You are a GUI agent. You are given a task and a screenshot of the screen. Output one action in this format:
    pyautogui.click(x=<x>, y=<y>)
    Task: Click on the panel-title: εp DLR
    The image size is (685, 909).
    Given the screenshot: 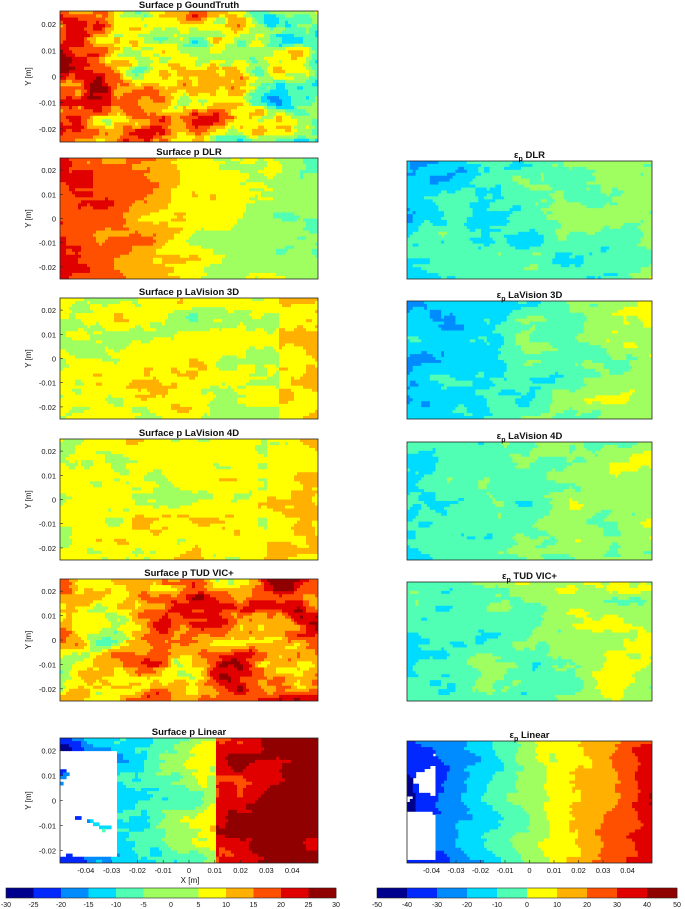 What is the action you would take?
    pyautogui.click(x=529, y=156)
    